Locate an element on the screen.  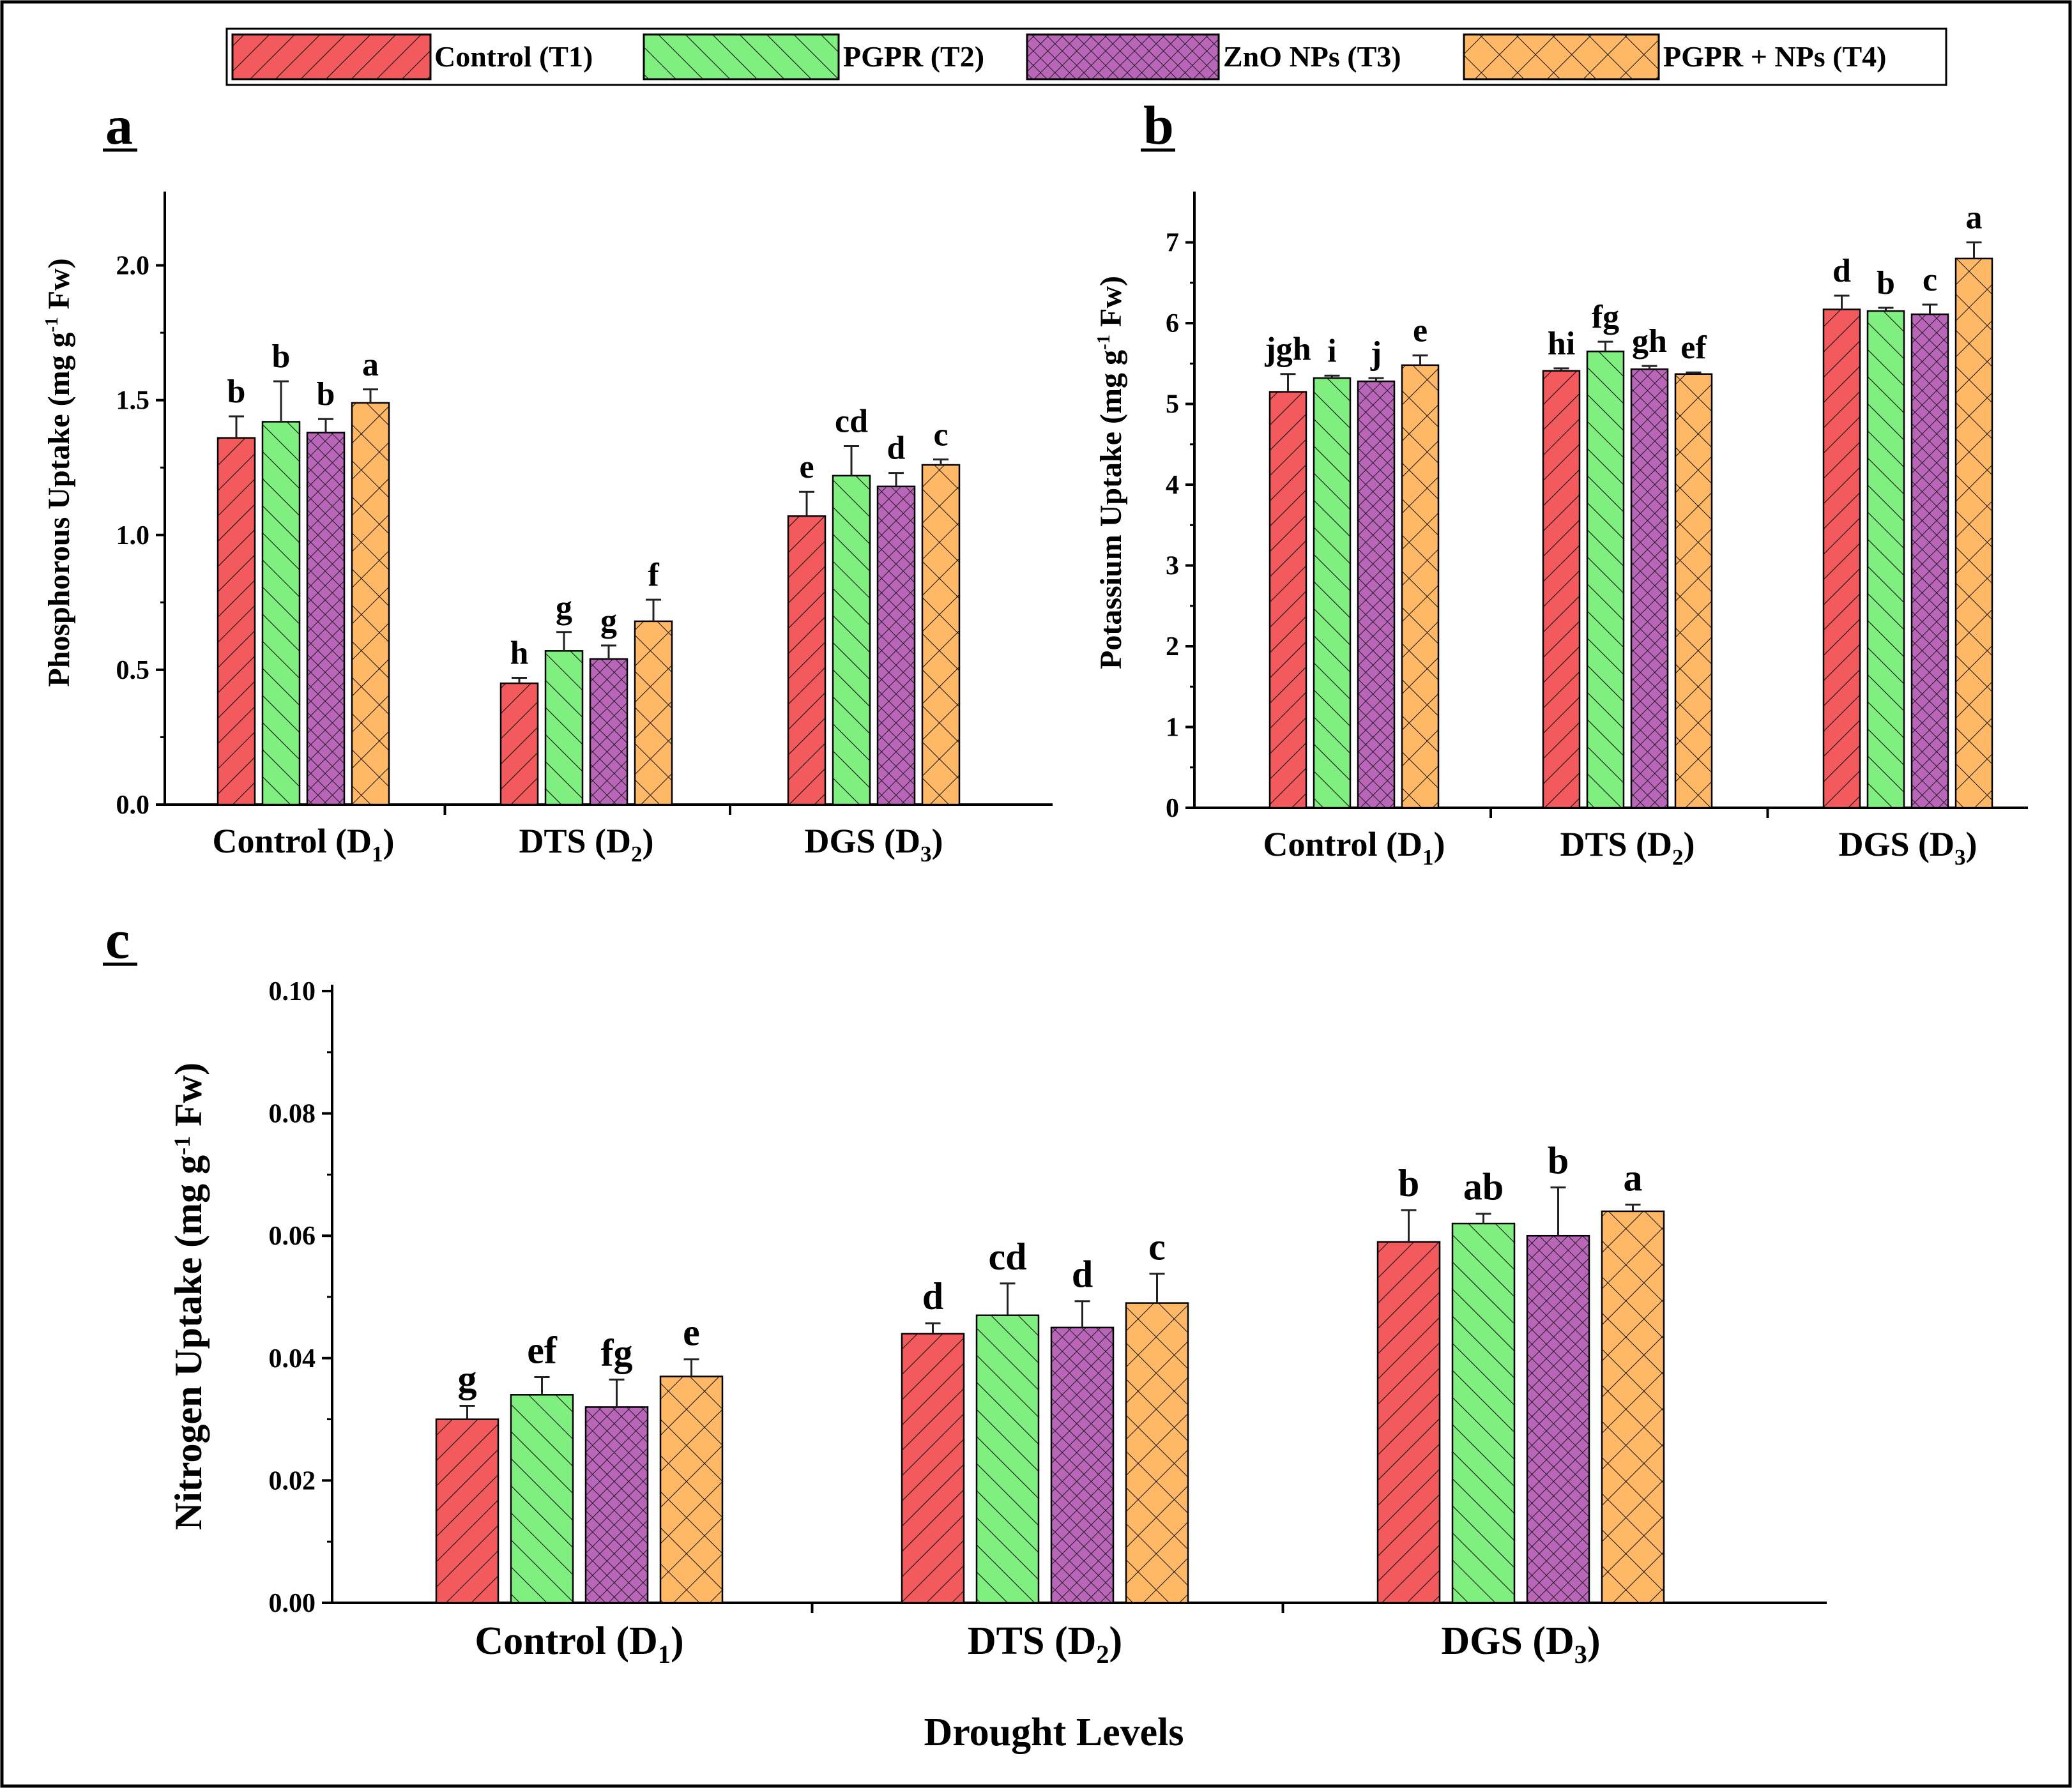
bar-c-2-2: cd is located at coordinates (1008, 1420).